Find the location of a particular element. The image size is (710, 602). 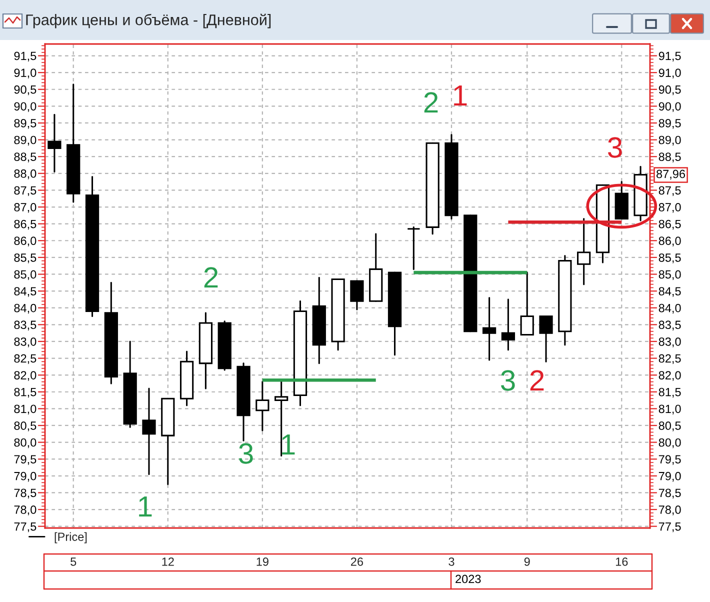

y2-tick-label: 85,5 is located at coordinates (669, 258).